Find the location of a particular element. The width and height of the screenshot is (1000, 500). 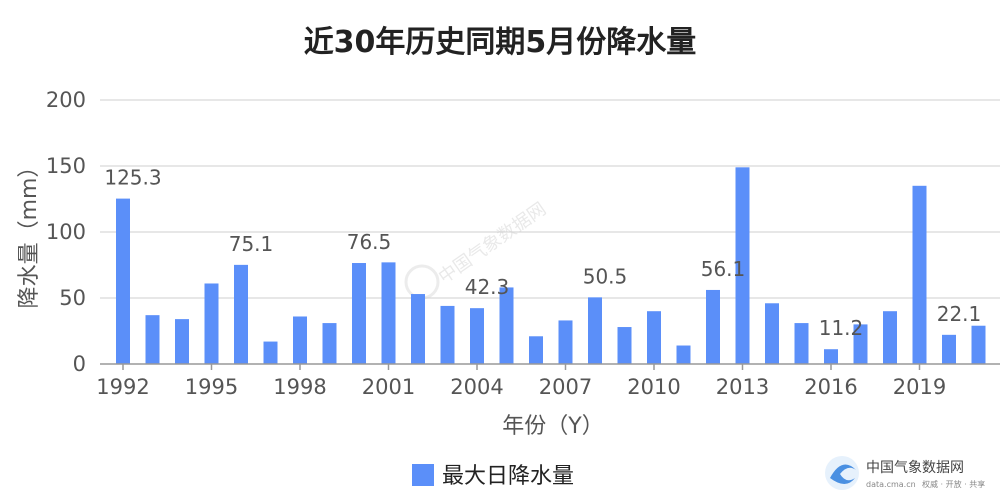

x-tick-label: 1992 is located at coordinates (122, 387).